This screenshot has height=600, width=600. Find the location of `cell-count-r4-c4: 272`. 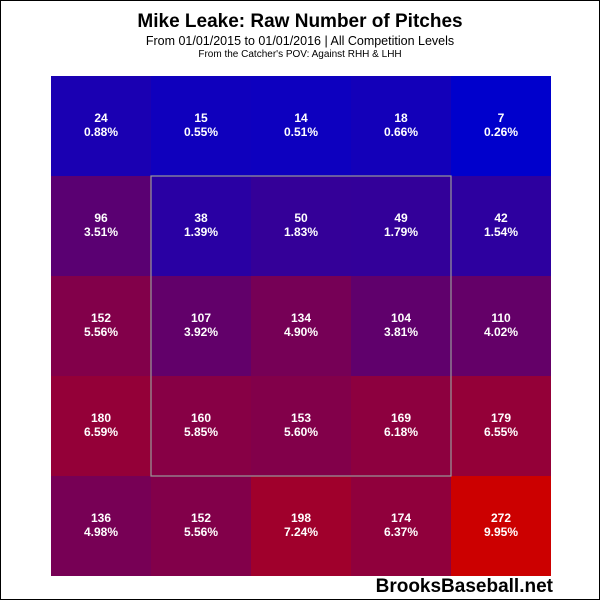

cell-count-r4-c4: 272 is located at coordinates (501, 518).